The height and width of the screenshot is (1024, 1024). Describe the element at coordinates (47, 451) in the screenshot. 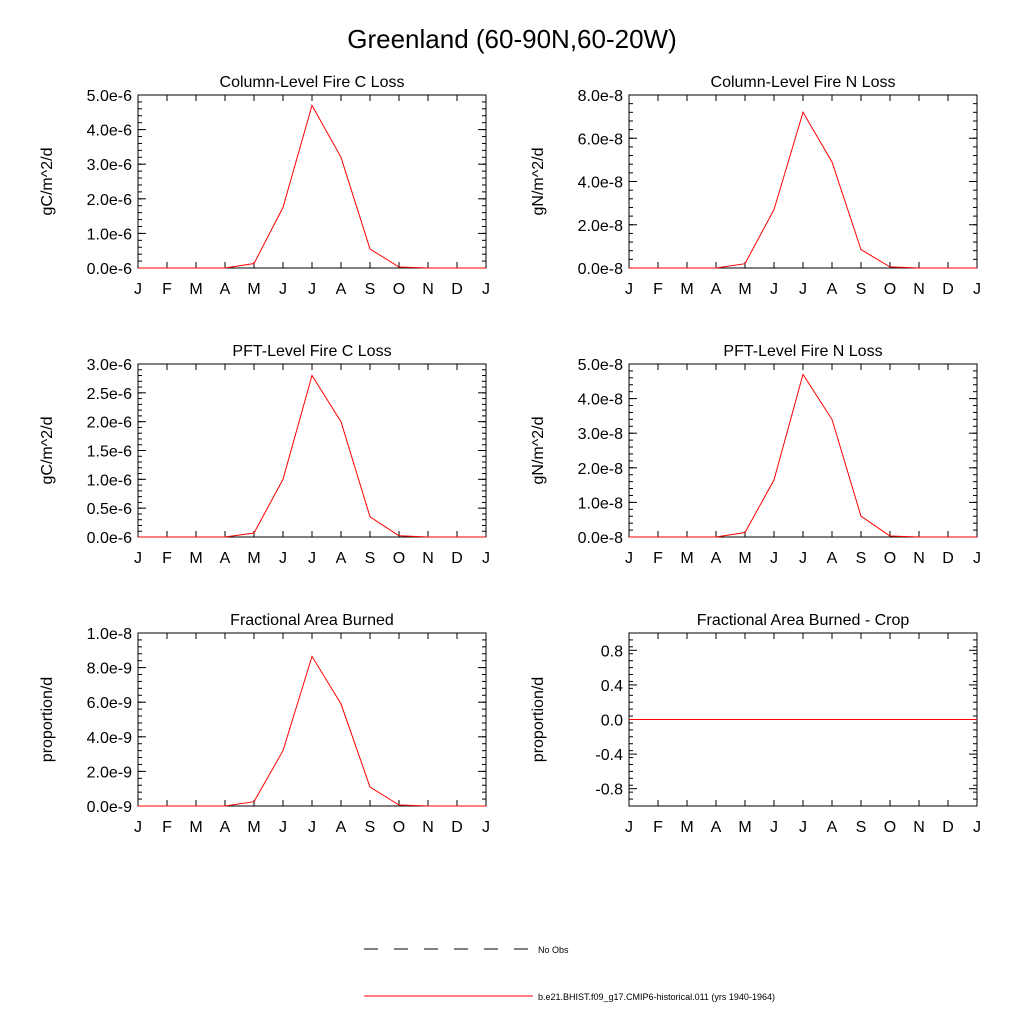

I see `y-axis-label: gC/m^2/d` at that location.